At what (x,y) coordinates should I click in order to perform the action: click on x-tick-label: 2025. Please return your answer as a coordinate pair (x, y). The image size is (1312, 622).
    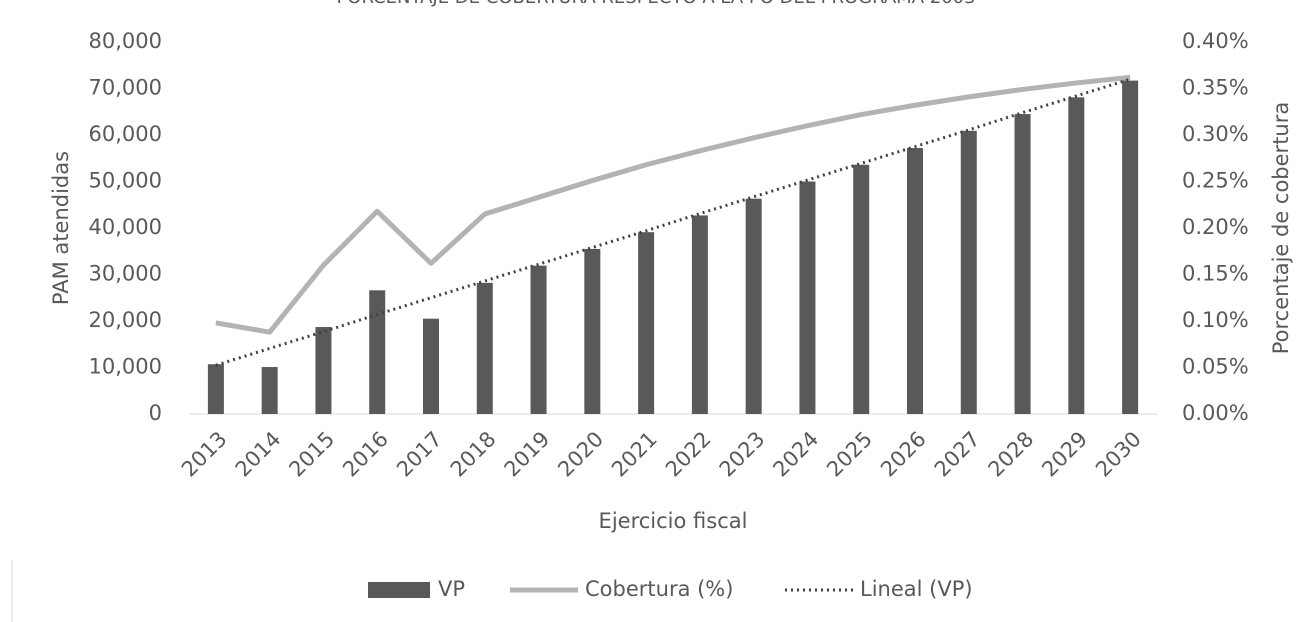
    Looking at the image, I should click on (849, 454).